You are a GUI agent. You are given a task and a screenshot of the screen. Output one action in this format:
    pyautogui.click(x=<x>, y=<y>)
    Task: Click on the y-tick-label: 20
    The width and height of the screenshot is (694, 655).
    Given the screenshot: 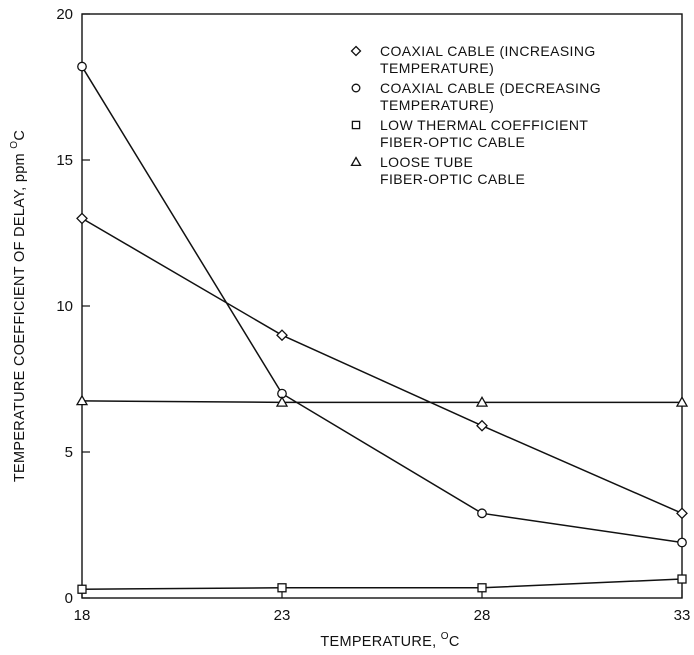 What is the action you would take?
    pyautogui.click(x=64, y=14)
    